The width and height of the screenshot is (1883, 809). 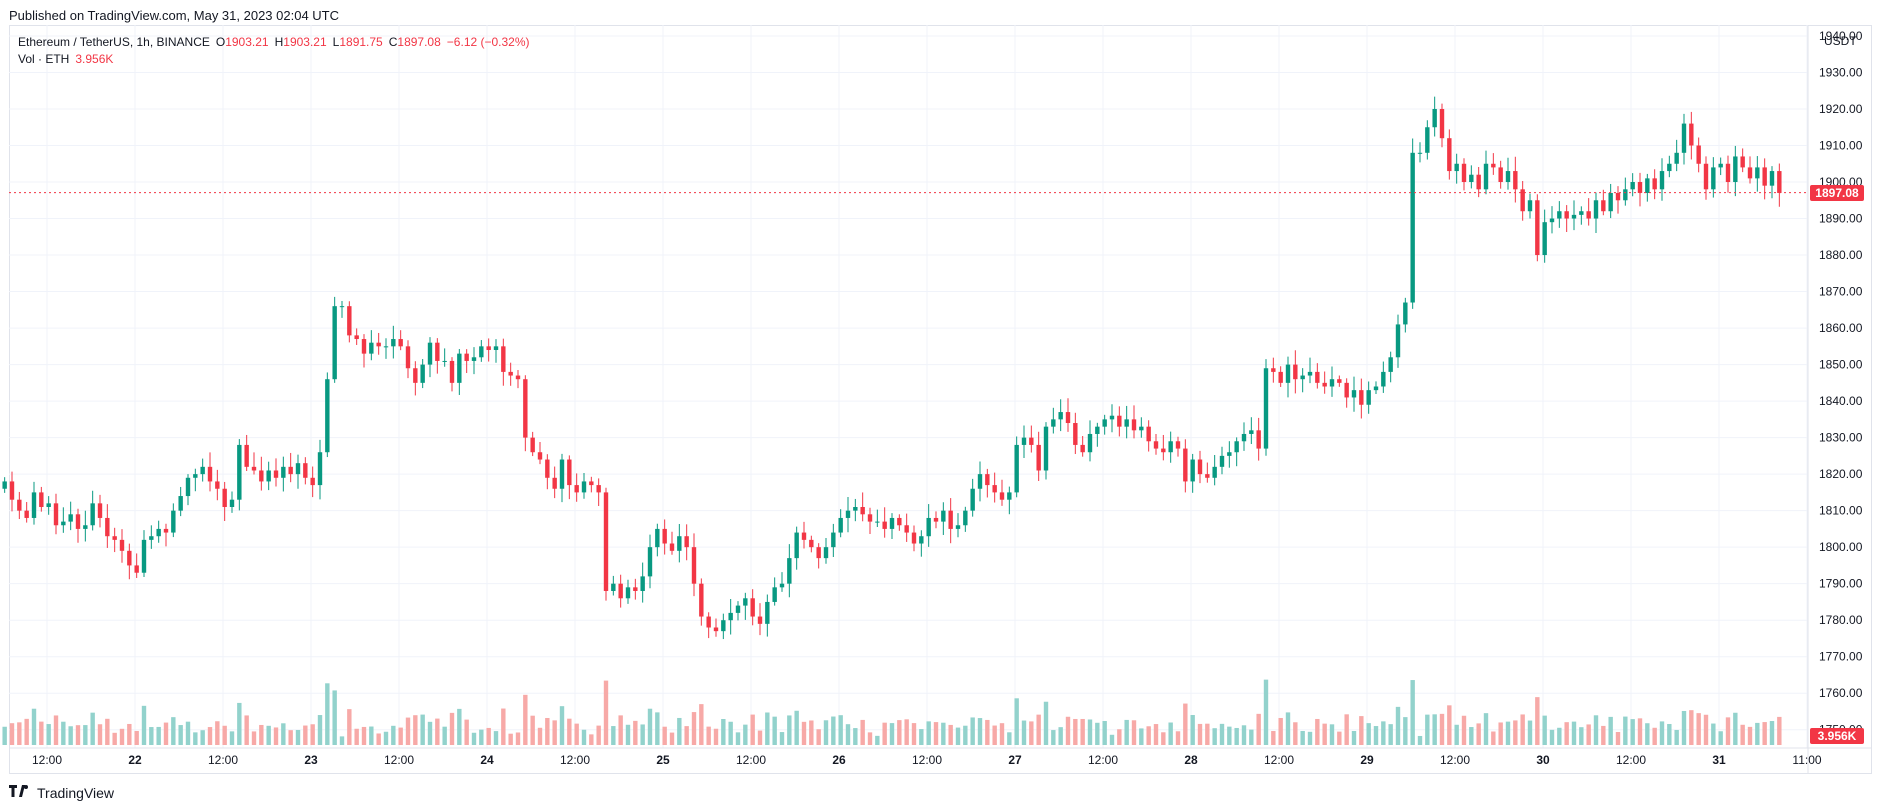 I want to click on legend-low-value: 1891.75, so click(x=361, y=42).